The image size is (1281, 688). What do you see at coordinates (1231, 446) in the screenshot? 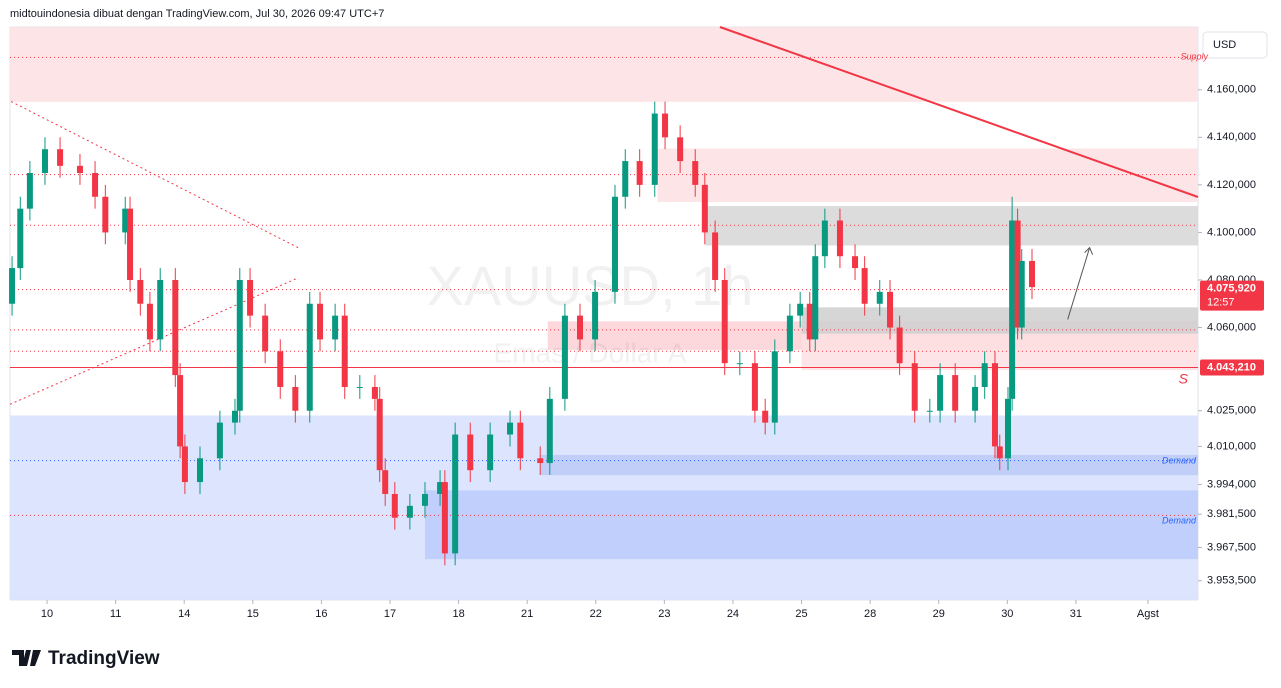
I see `y-tick-label: 4.010,000` at bounding box center [1231, 446].